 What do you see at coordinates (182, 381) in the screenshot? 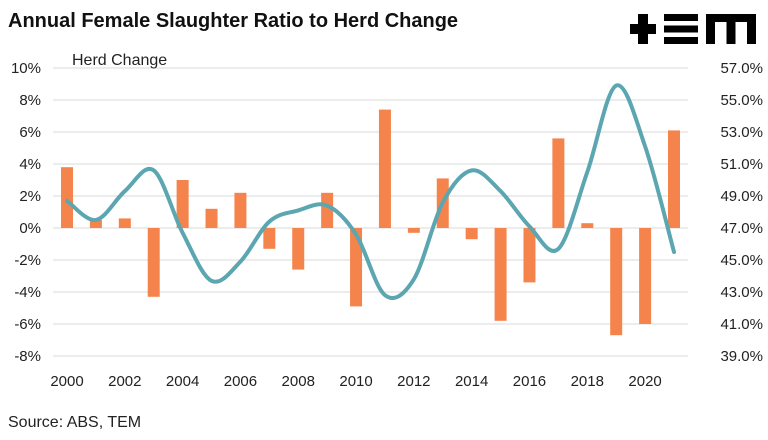
I see `x-tick-label: 2004` at bounding box center [182, 381].